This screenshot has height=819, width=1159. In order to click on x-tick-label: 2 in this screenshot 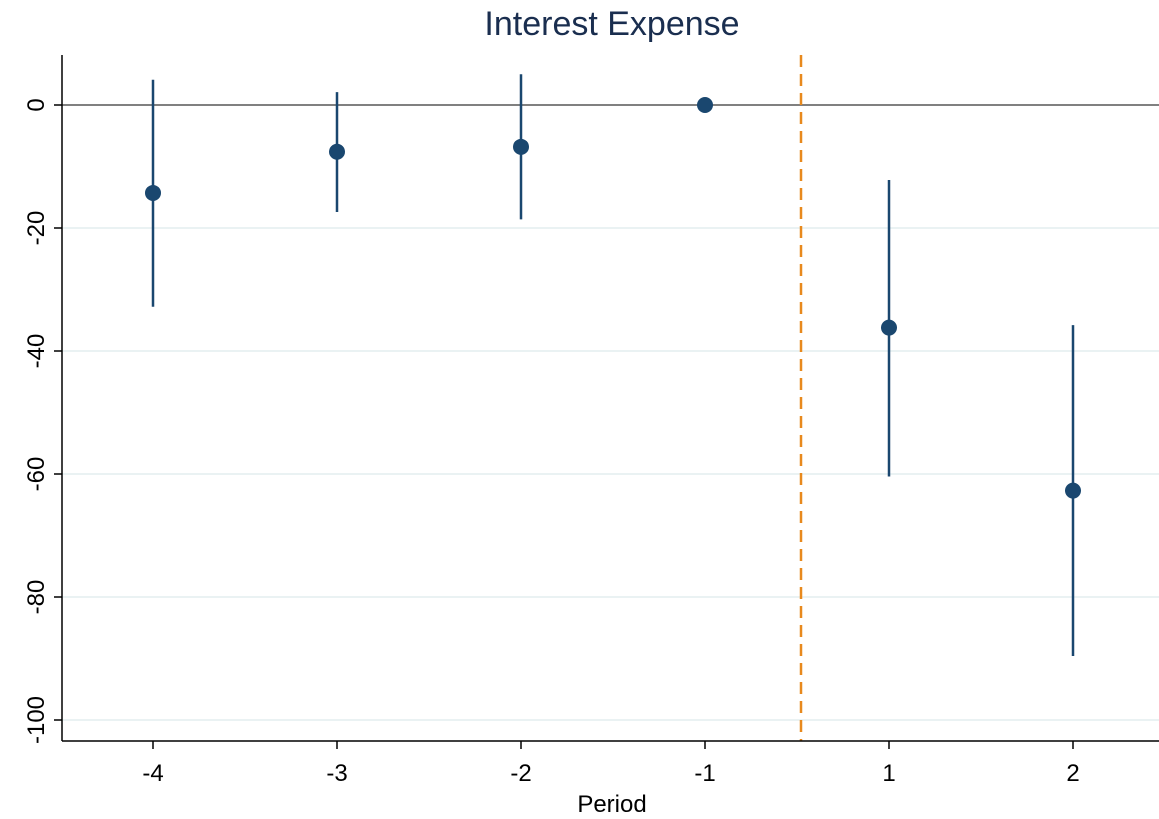, I will do `click(1072, 773)`.